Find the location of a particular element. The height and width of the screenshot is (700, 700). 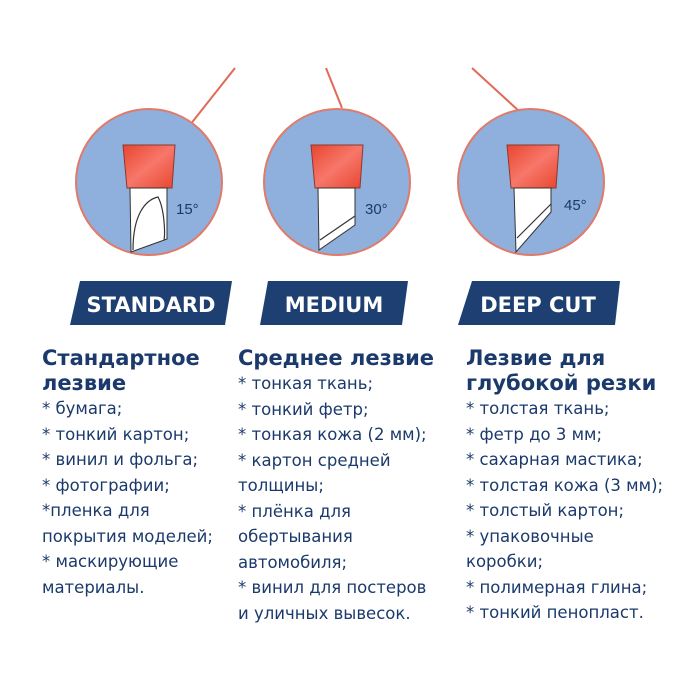

standard-banner: STANDARD is located at coordinates (151, 303).